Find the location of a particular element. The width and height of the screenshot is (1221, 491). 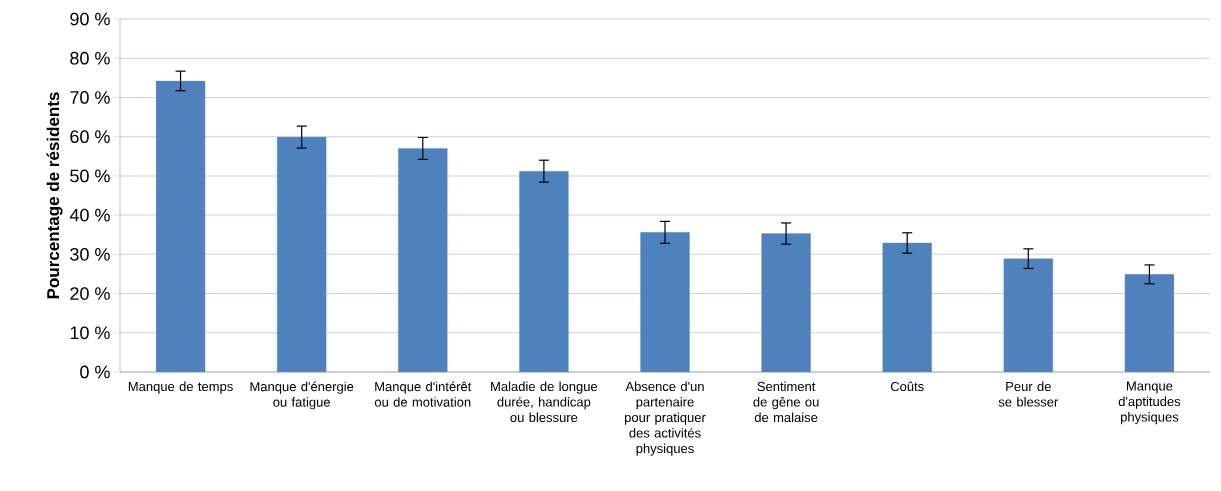

y-tick-label: 20 % is located at coordinates (90, 293).